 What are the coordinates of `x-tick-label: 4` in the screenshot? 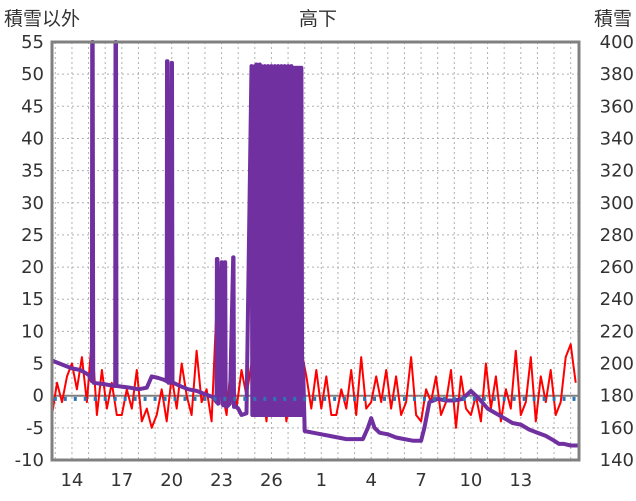 It's located at (370, 480).